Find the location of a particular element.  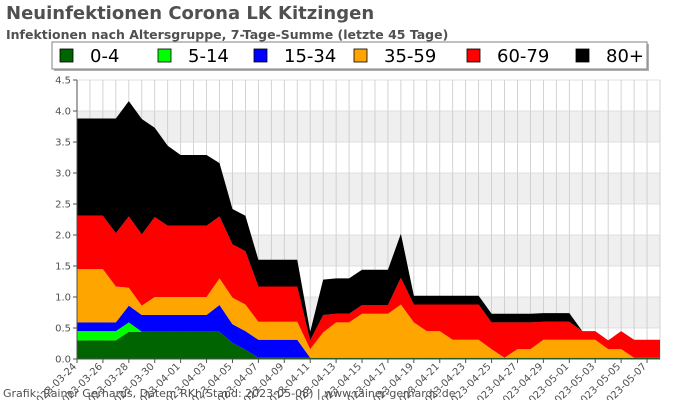

legend-label-80+: 80+ is located at coordinates (625, 56).